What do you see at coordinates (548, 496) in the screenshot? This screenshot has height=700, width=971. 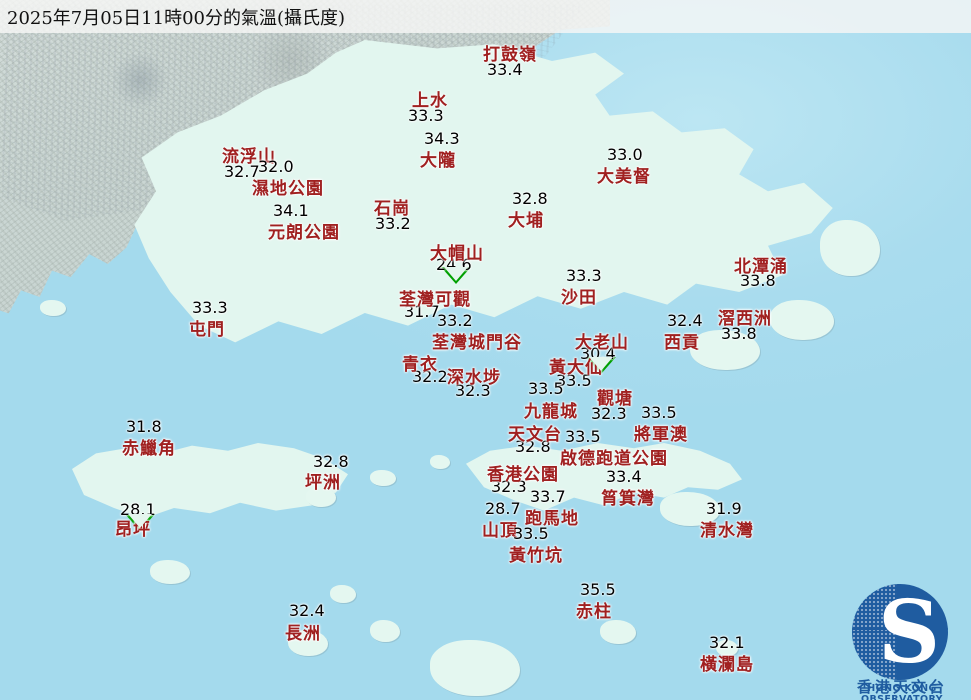 I see `station-temperature-value: 33.7` at bounding box center [548, 496].